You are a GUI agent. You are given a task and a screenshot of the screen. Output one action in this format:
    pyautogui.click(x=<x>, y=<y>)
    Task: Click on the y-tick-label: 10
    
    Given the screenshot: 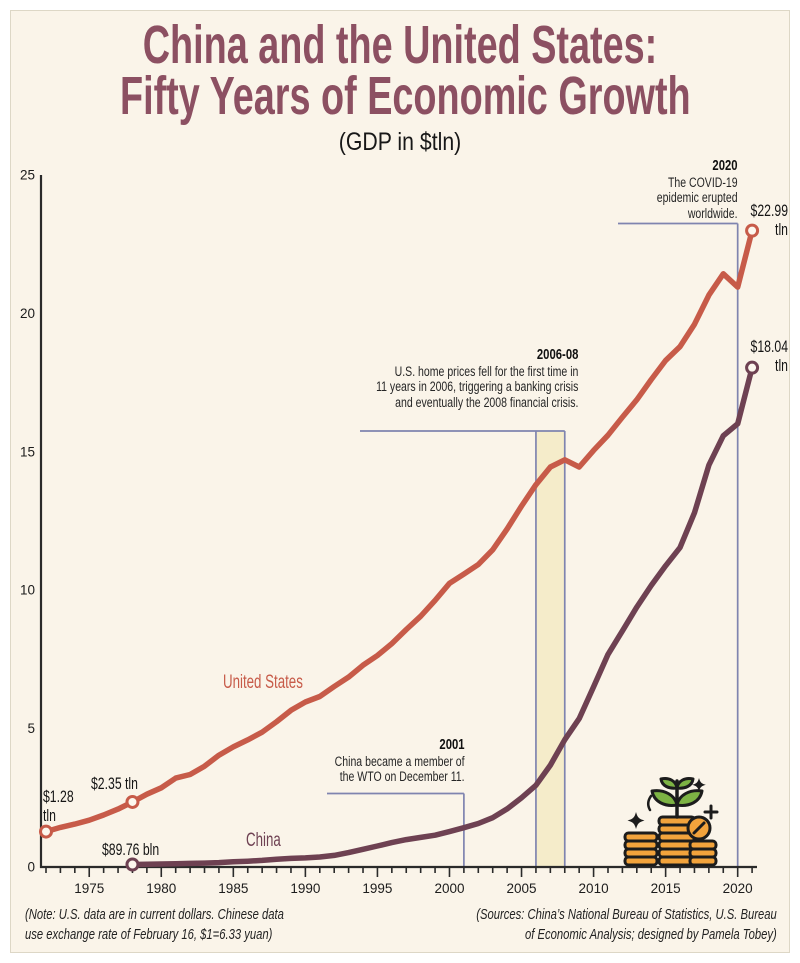 What is the action you would take?
    pyautogui.click(x=27, y=590)
    